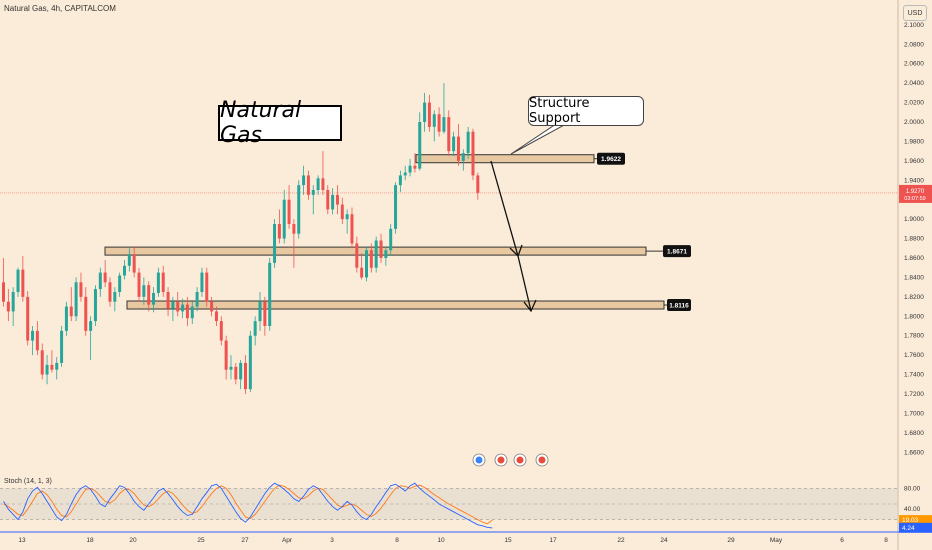 The image size is (932, 550). I want to click on y-tick-label: 1.7200, so click(914, 394).